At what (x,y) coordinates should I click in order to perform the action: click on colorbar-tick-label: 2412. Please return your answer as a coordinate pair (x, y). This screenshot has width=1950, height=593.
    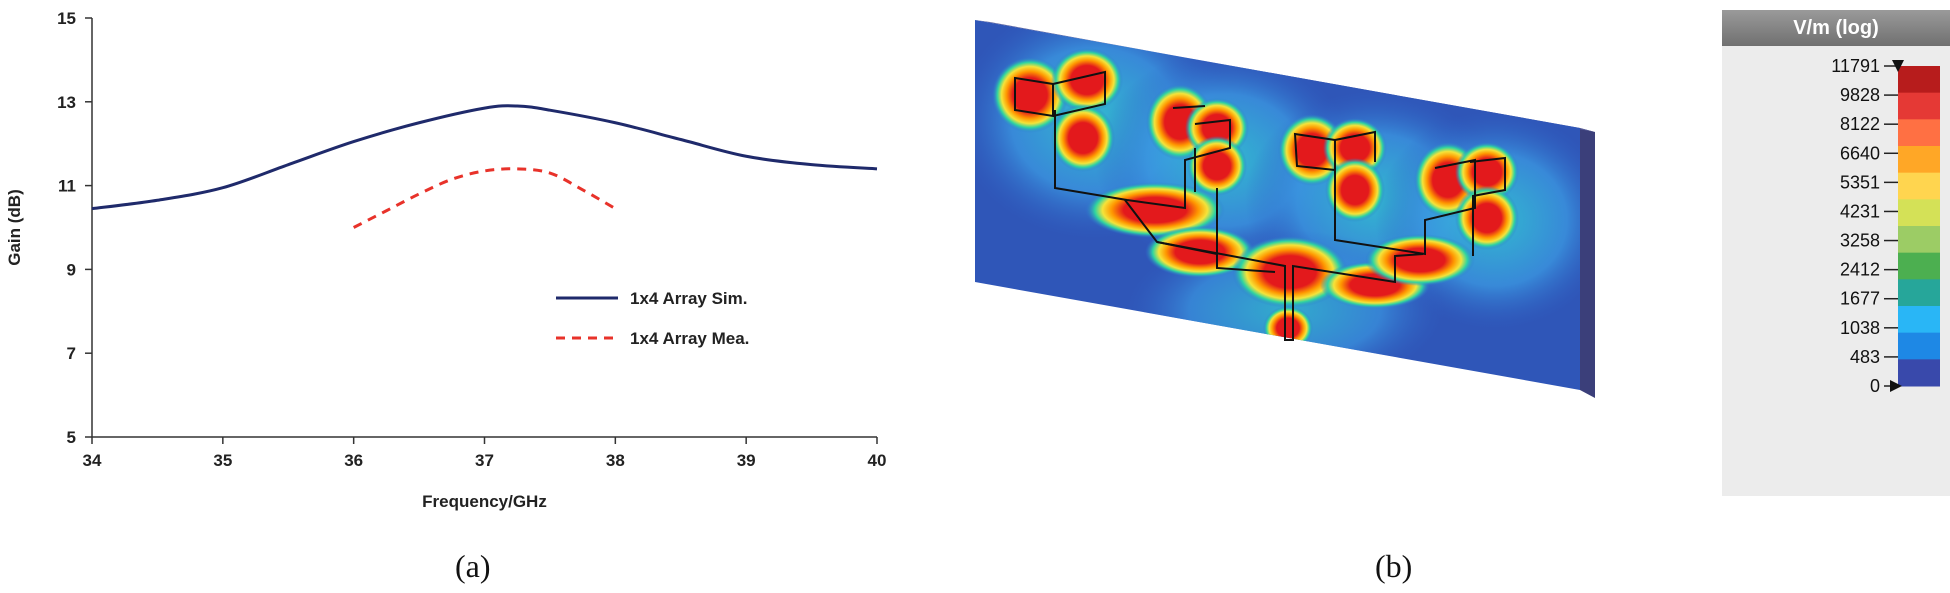
    Looking at the image, I should click on (1860, 270).